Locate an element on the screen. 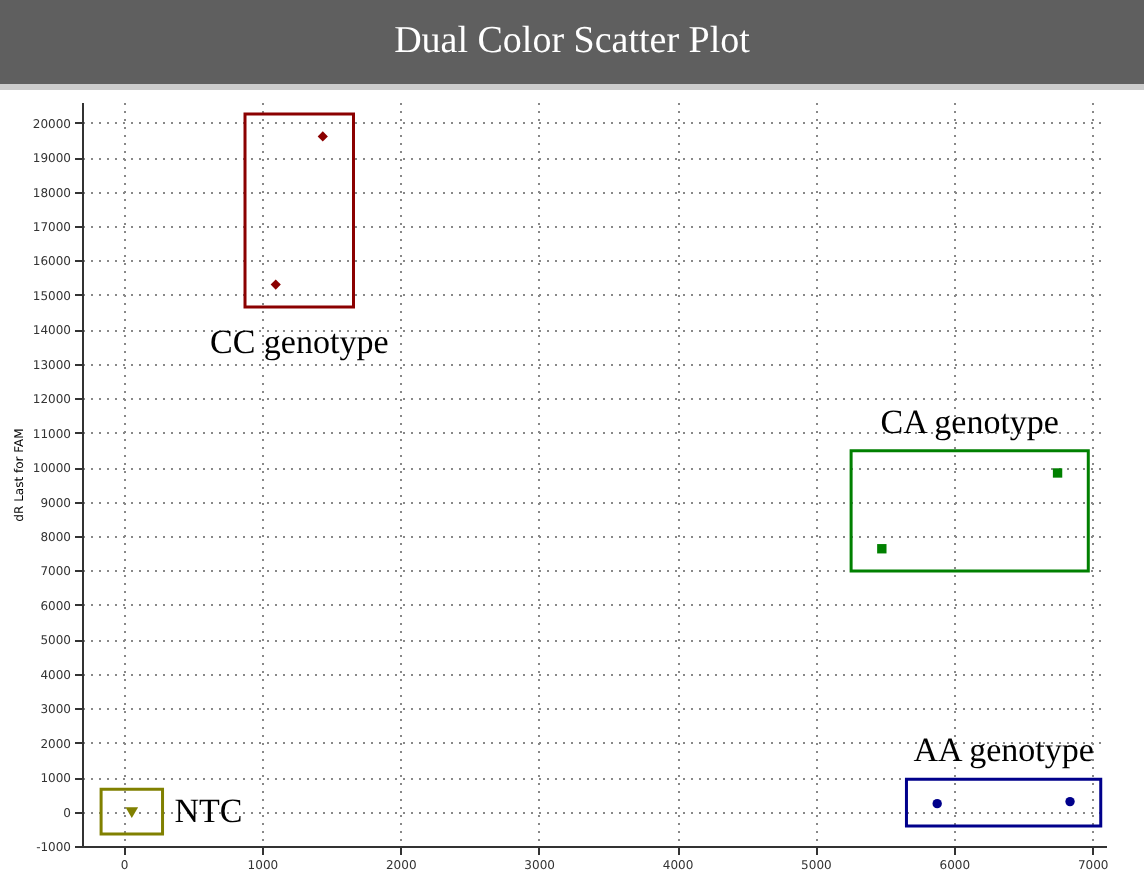 The image size is (1144, 894). chart-title: Dual Color Scatter Plot is located at coordinates (572, 45).